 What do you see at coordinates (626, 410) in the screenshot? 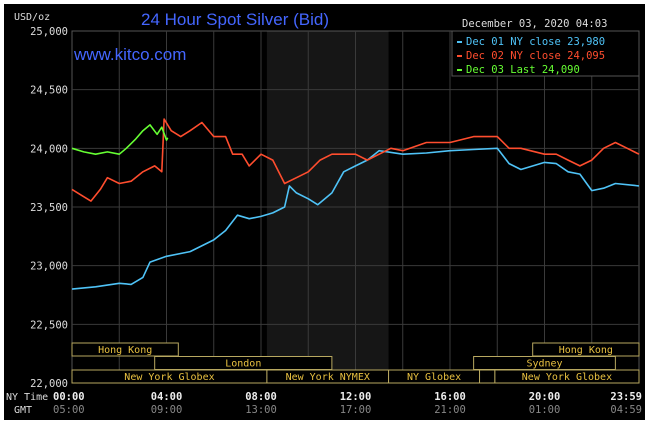
I see `x-tick-gmt: 04:59` at bounding box center [626, 410].